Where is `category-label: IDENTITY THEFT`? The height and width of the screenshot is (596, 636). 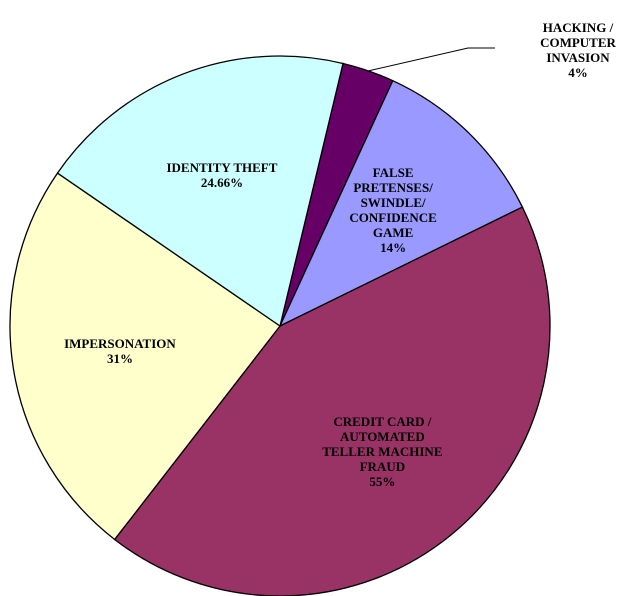
category-label: IDENTITY THEFT is located at coordinates (222, 167).